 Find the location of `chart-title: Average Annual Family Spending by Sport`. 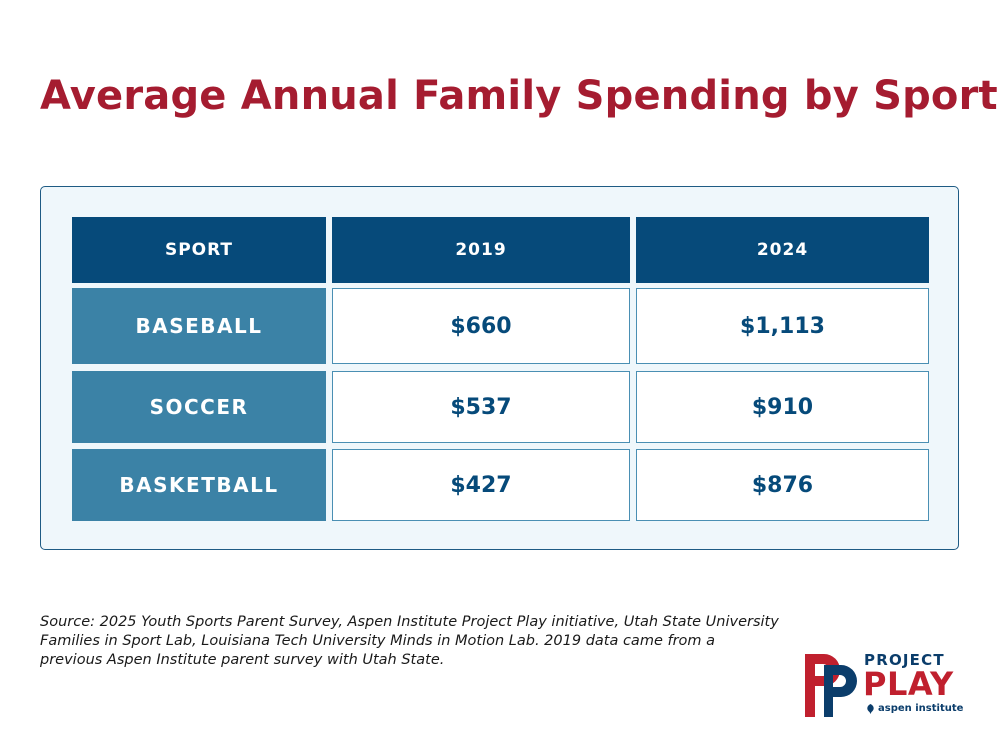

chart-title: Average Annual Family Spending by Sport is located at coordinates (519, 96).